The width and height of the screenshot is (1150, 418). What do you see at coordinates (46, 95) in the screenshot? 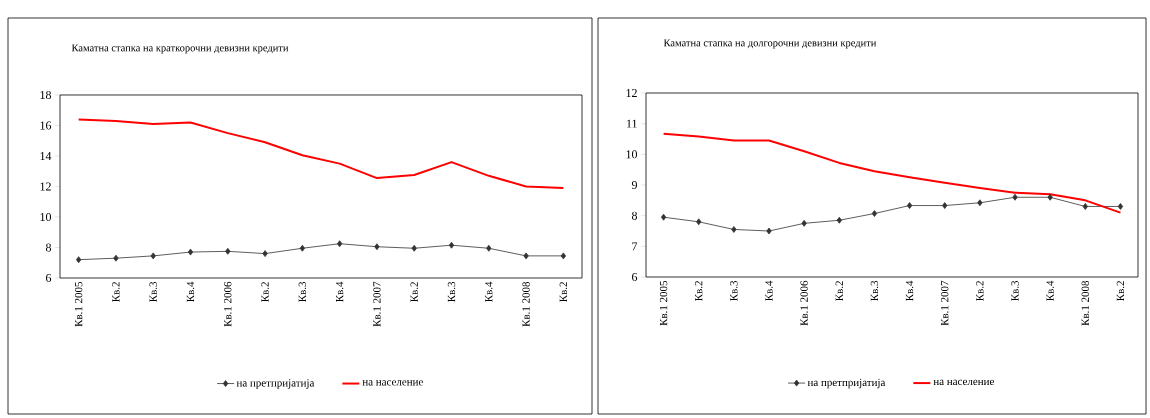
I see `y-tick-label: 18` at bounding box center [46, 95].